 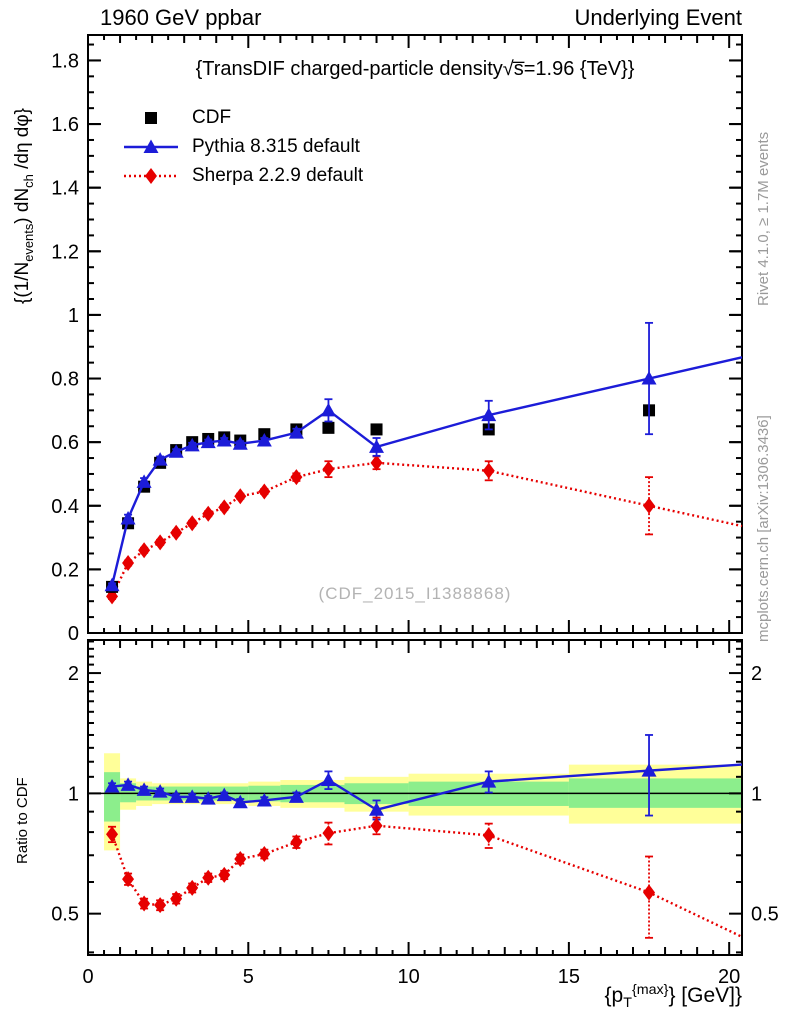 I want to click on sherpa-diamond-marker-icon, so click(x=151, y=176).